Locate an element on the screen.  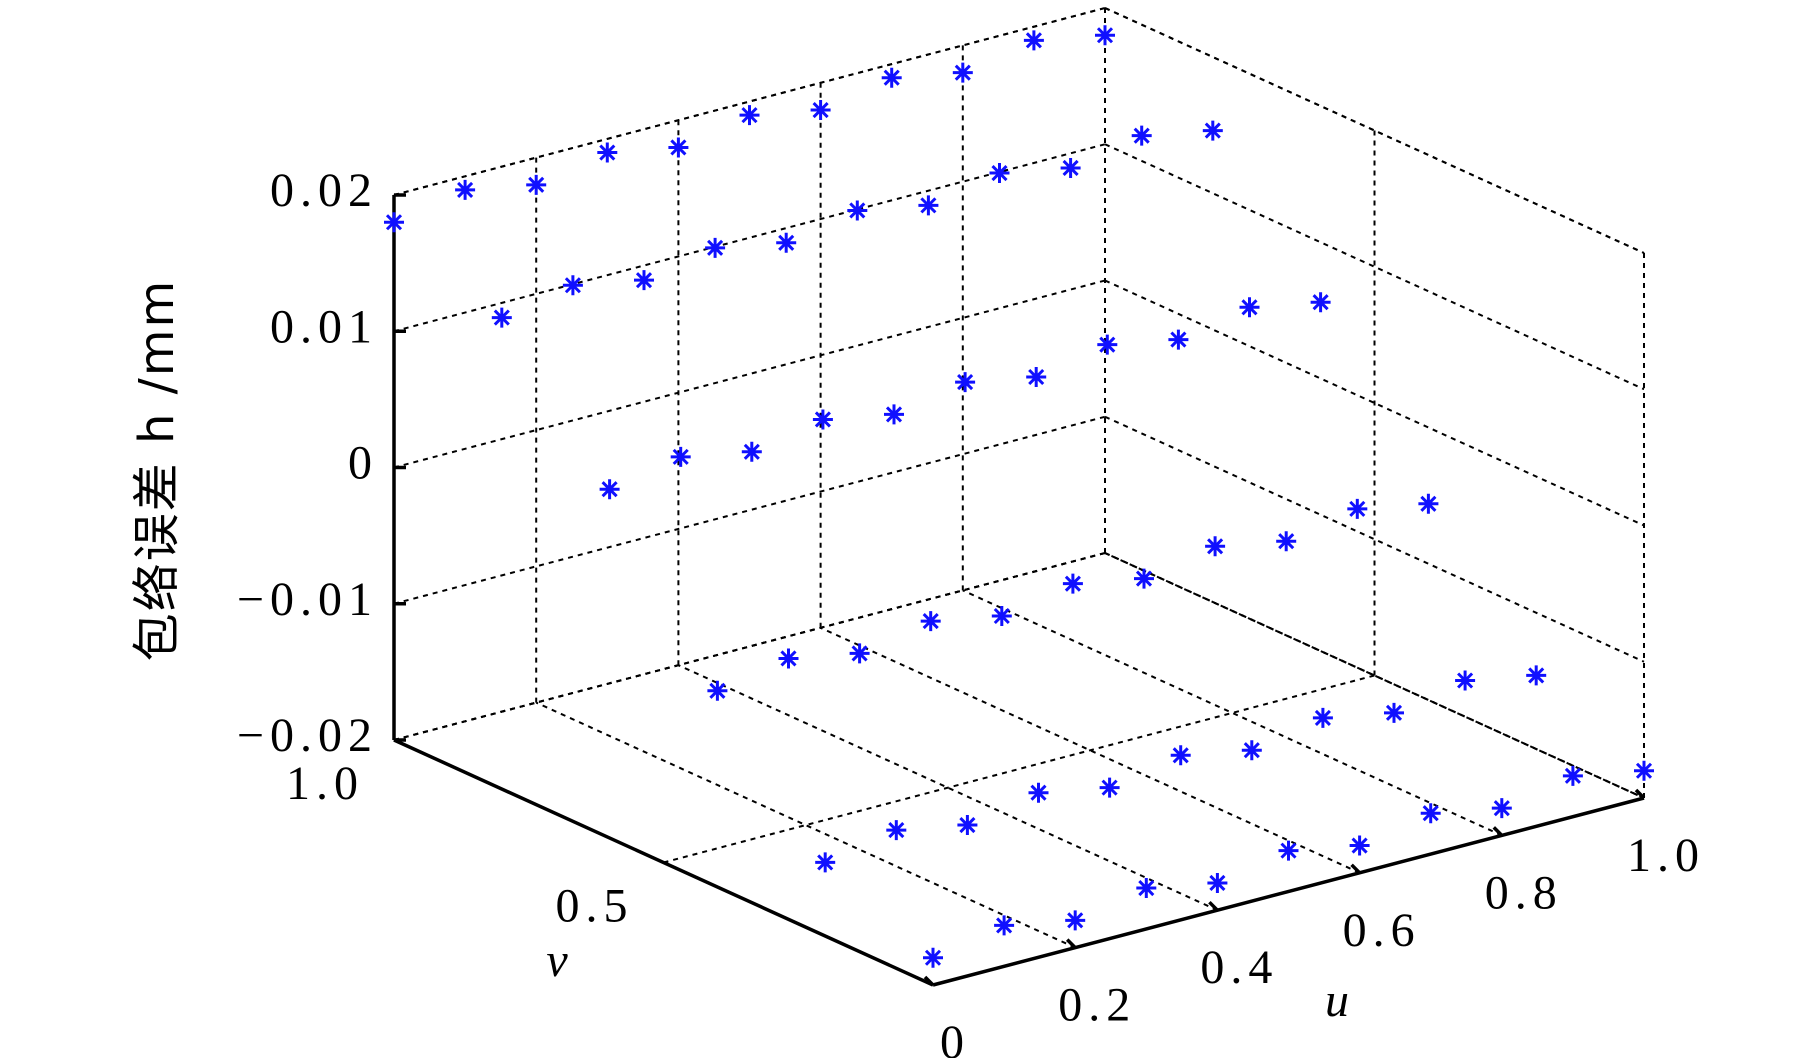
z-tick-label: 0.01 is located at coordinates (324, 326).